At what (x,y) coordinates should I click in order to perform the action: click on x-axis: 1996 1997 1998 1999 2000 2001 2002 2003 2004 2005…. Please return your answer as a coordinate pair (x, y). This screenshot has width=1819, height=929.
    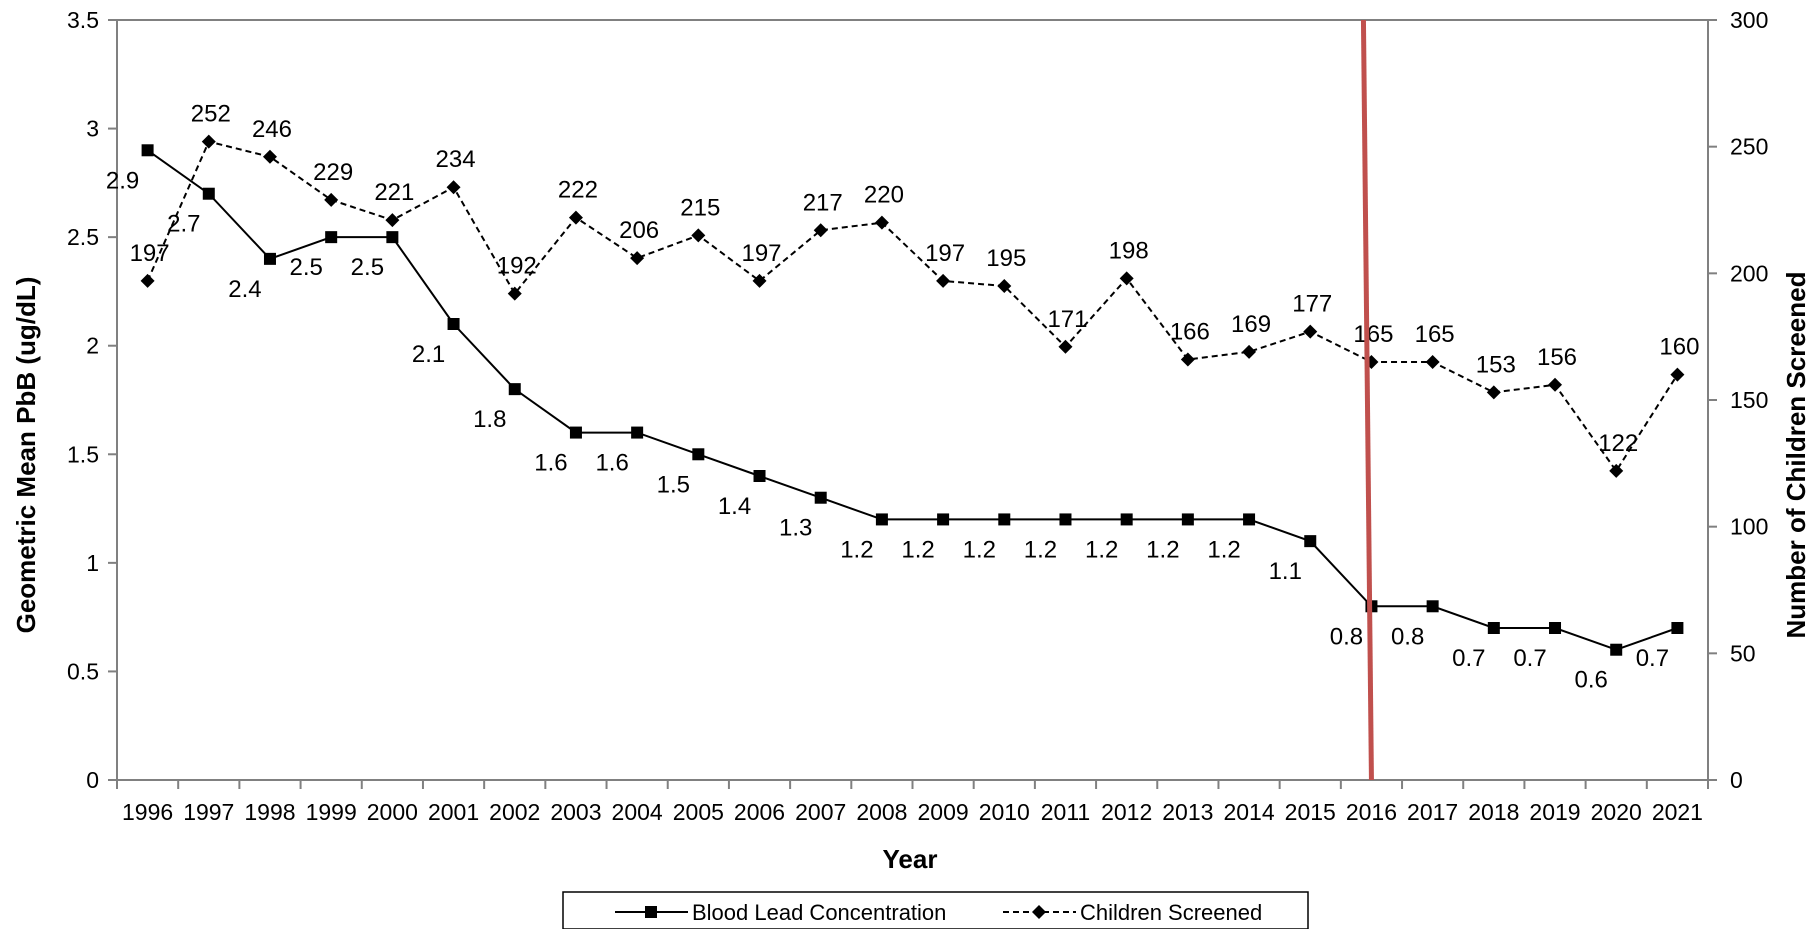
    Looking at the image, I should click on (912, 802).